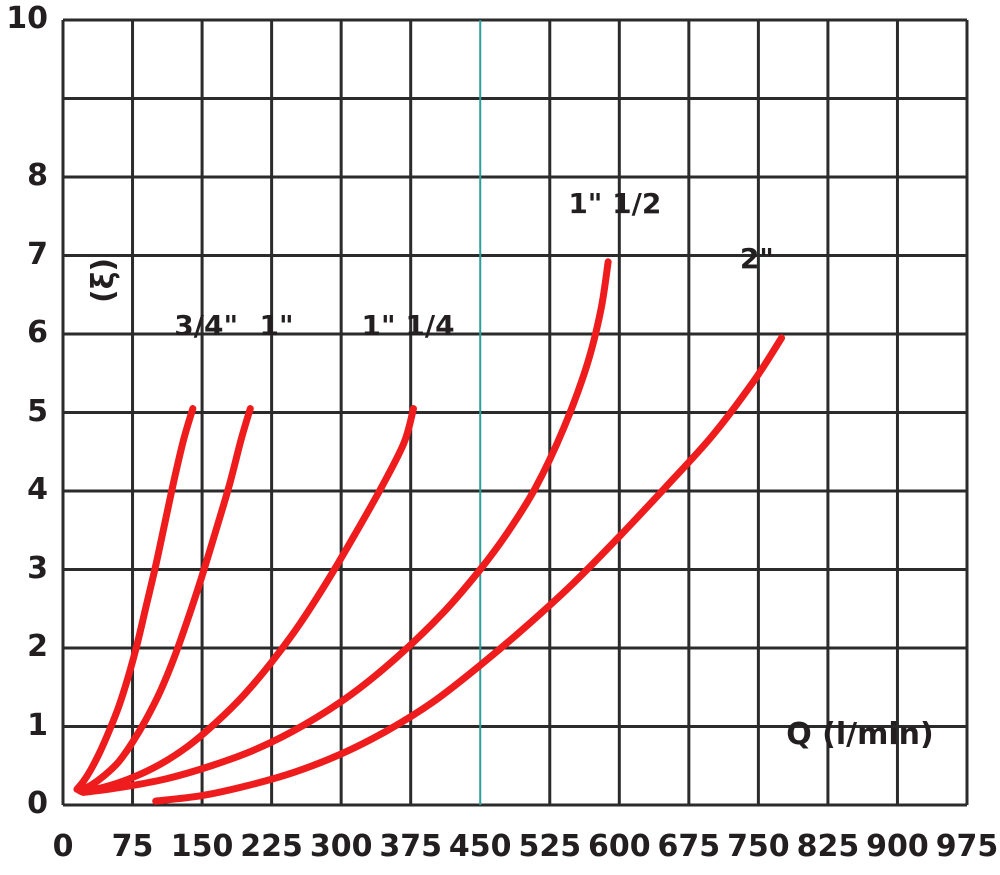  I want to click on y-axis-tick-label: 6, so click(37, 332).